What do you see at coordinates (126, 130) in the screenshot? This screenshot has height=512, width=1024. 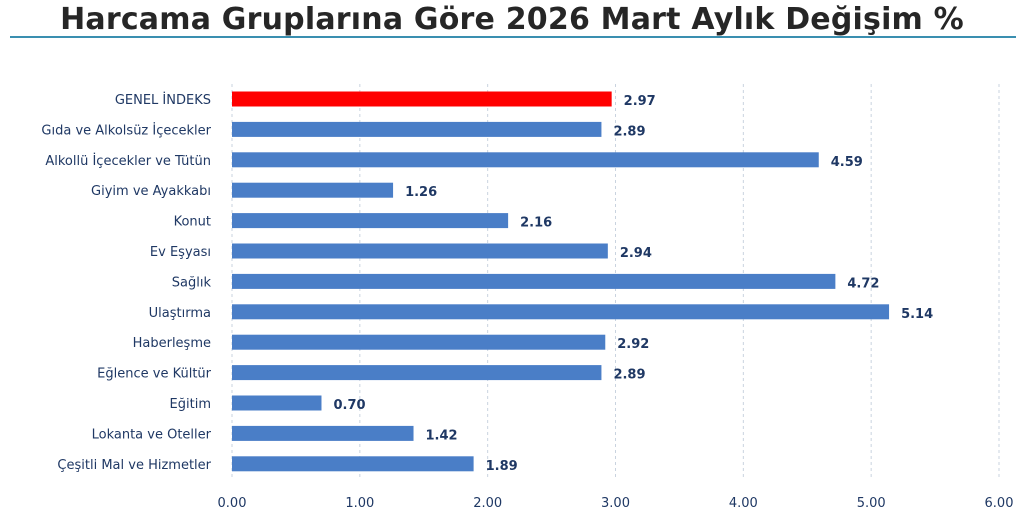 I see `category-label: Gıda ve Alkolsüz İçecekler` at bounding box center [126, 130].